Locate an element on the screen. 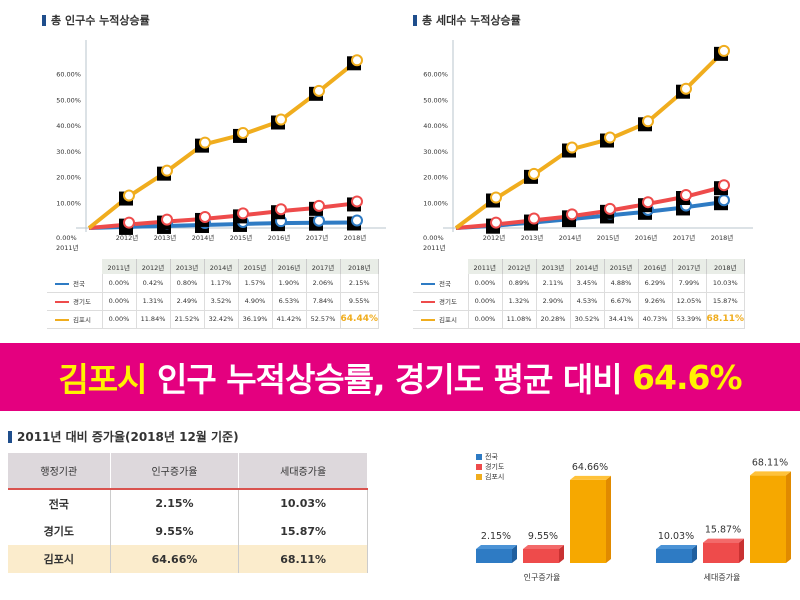  table-cell: 6.67% is located at coordinates (621, 301).